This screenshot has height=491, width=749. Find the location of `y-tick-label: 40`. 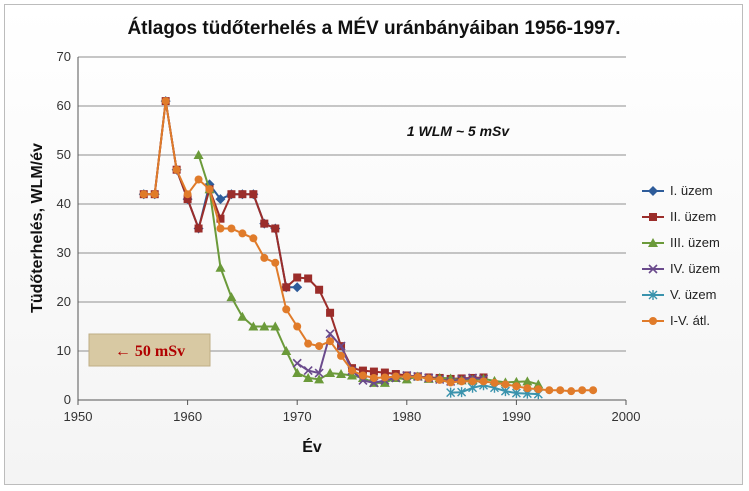

y-tick-label: 40 is located at coordinates (64, 203).